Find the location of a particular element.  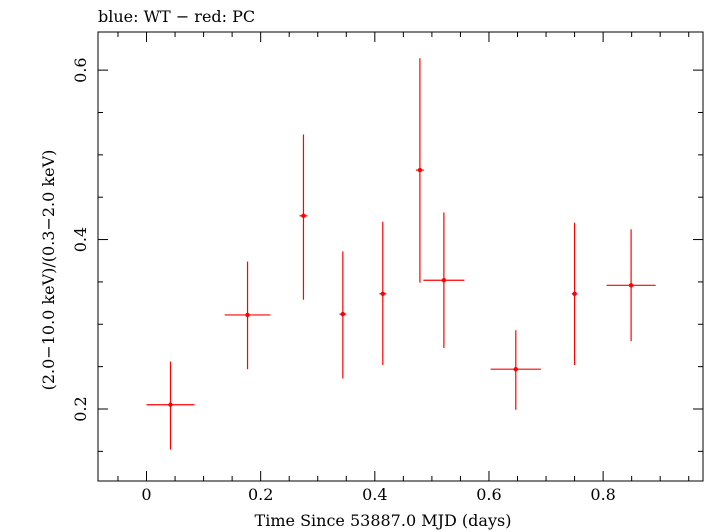

chart-header-text: blue: WT − red: PC is located at coordinates (176, 16).